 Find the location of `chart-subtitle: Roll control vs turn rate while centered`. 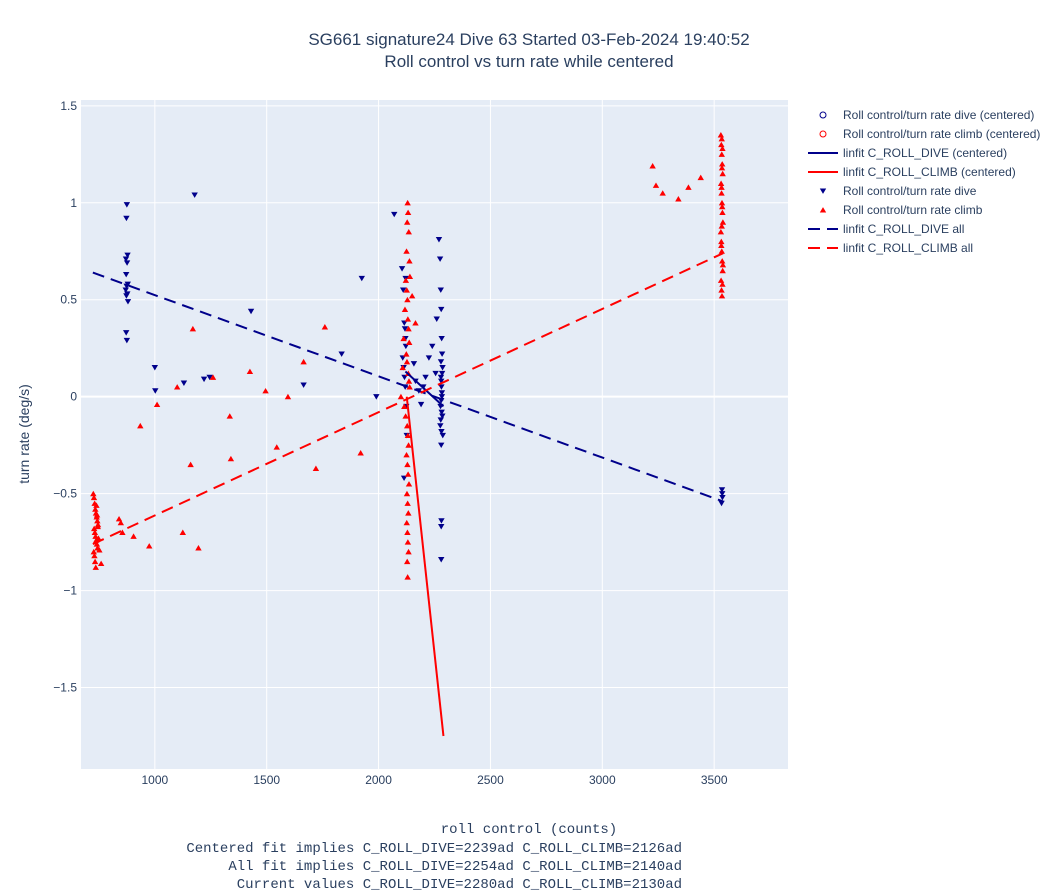

chart-subtitle: Roll control vs turn rate while centered is located at coordinates (529, 61).